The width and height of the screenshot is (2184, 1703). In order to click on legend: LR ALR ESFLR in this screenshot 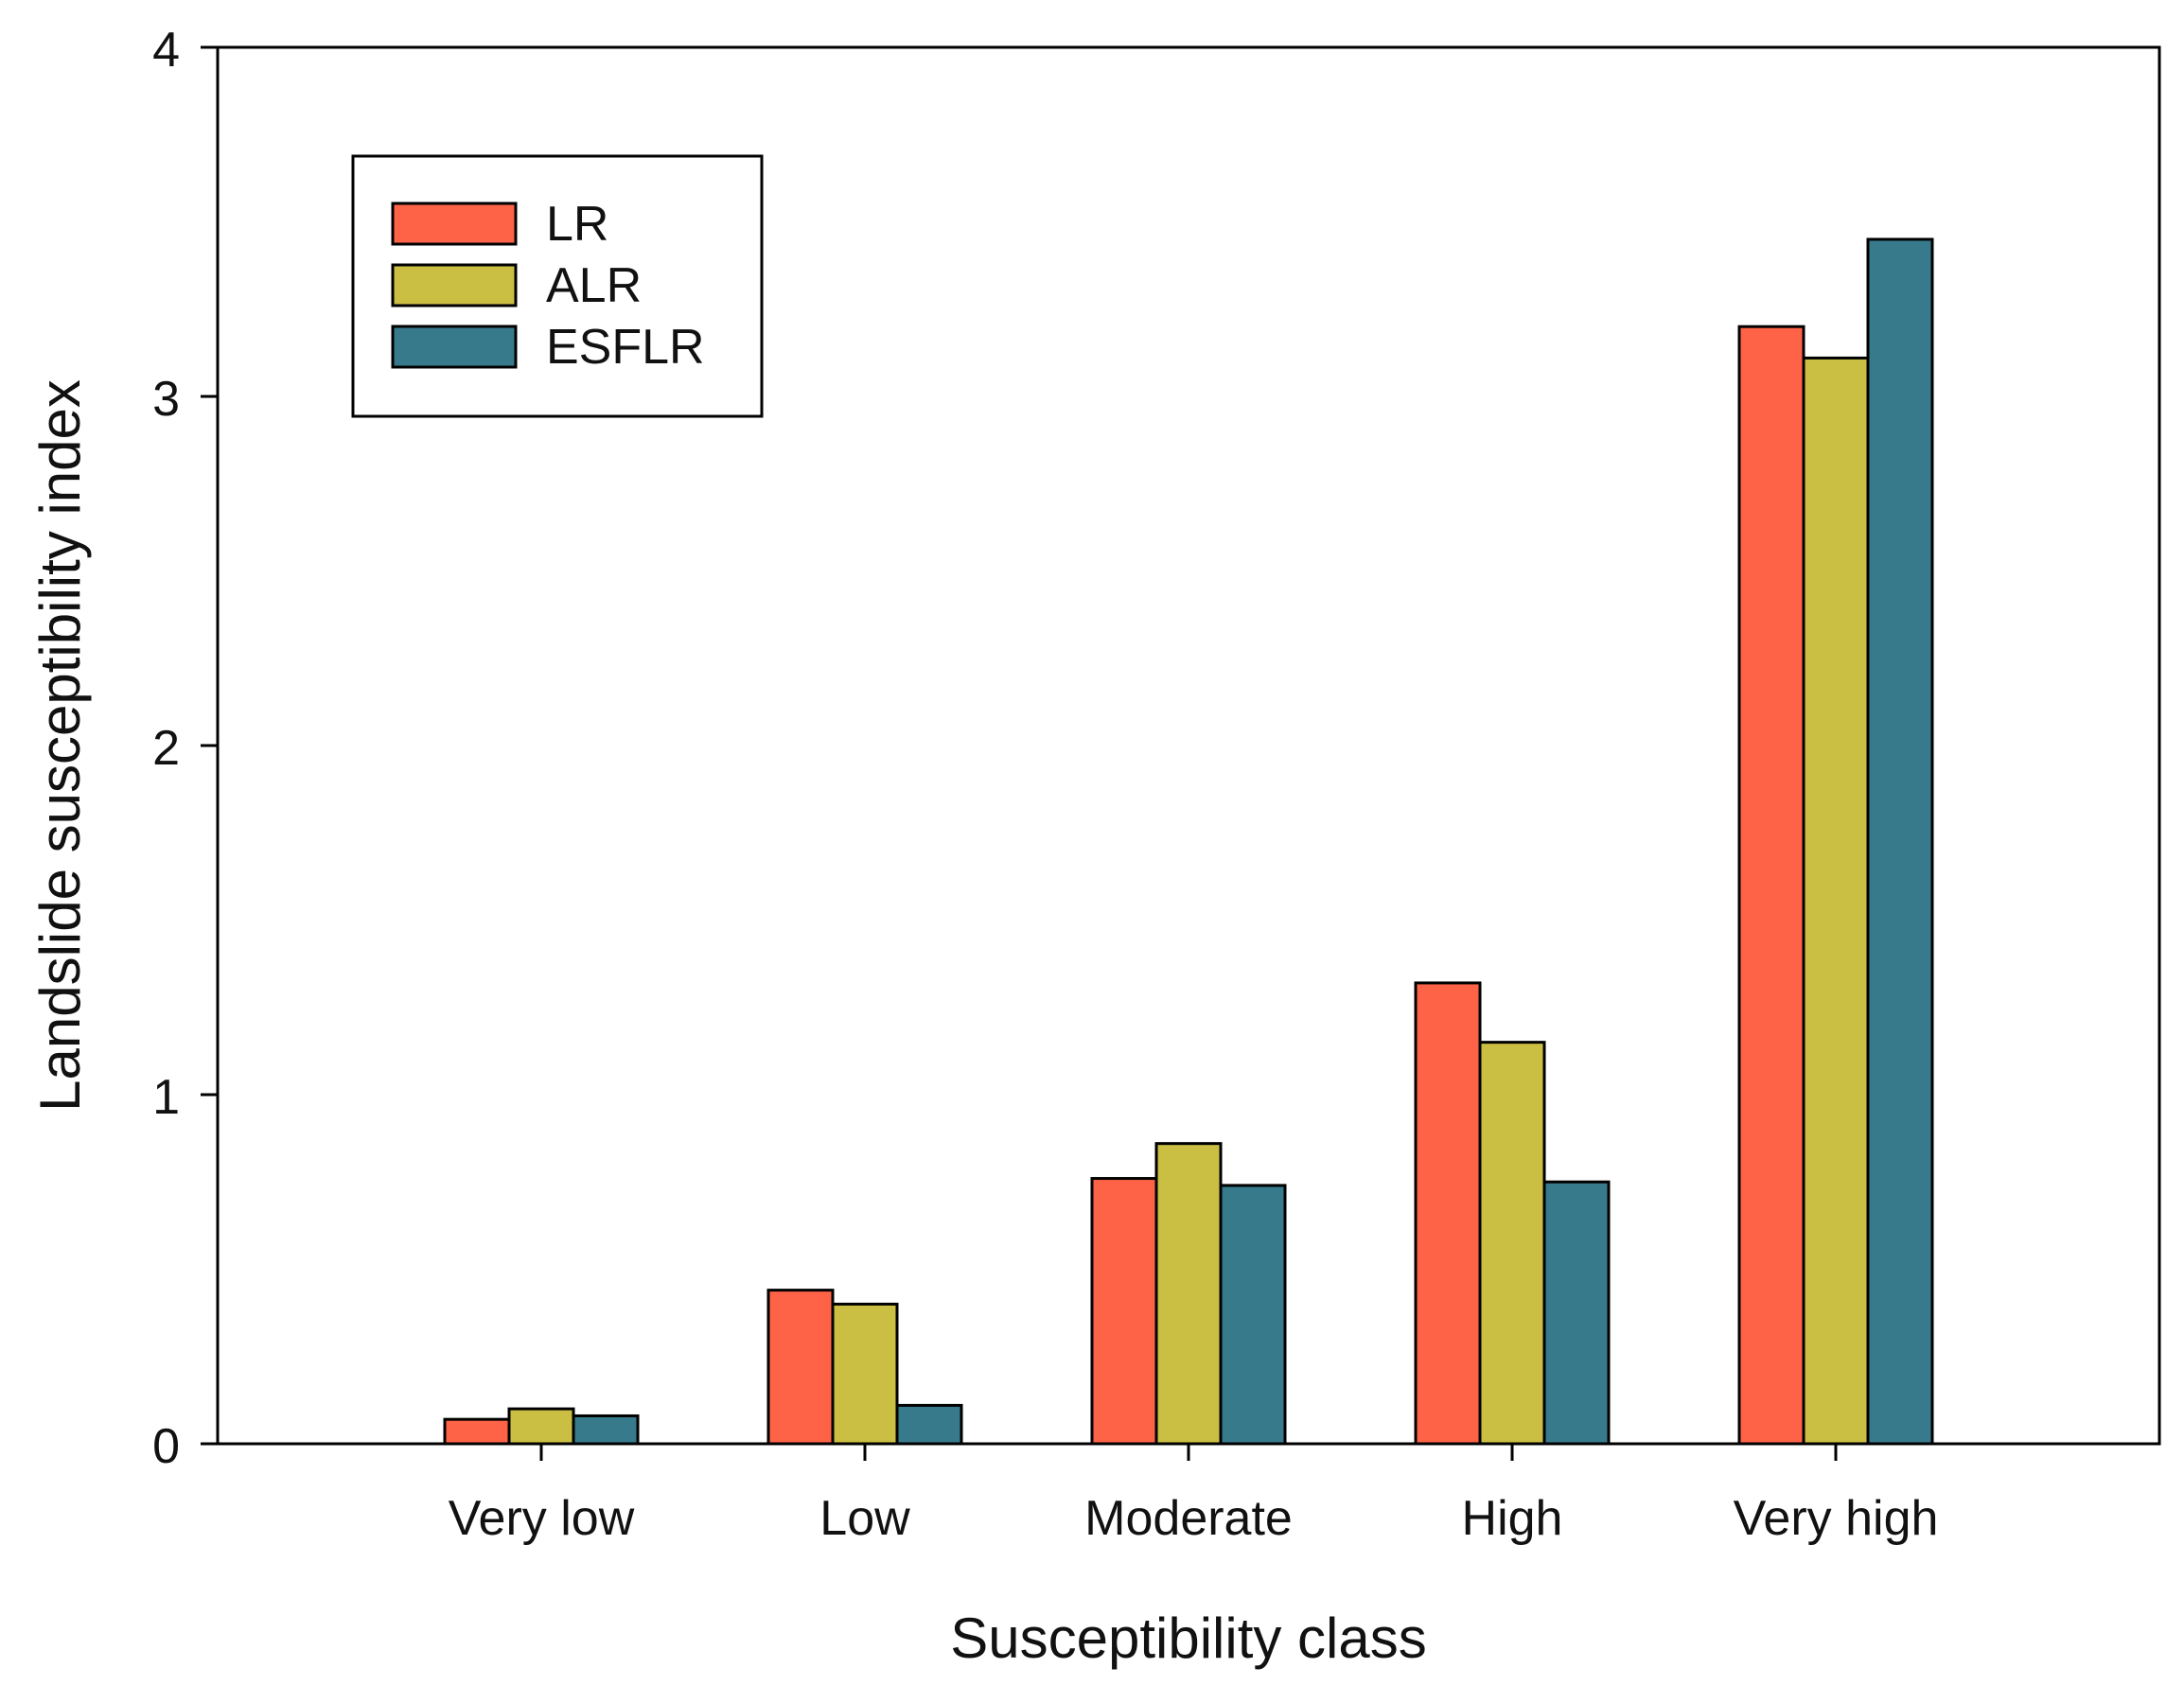, I will do `click(557, 286)`.